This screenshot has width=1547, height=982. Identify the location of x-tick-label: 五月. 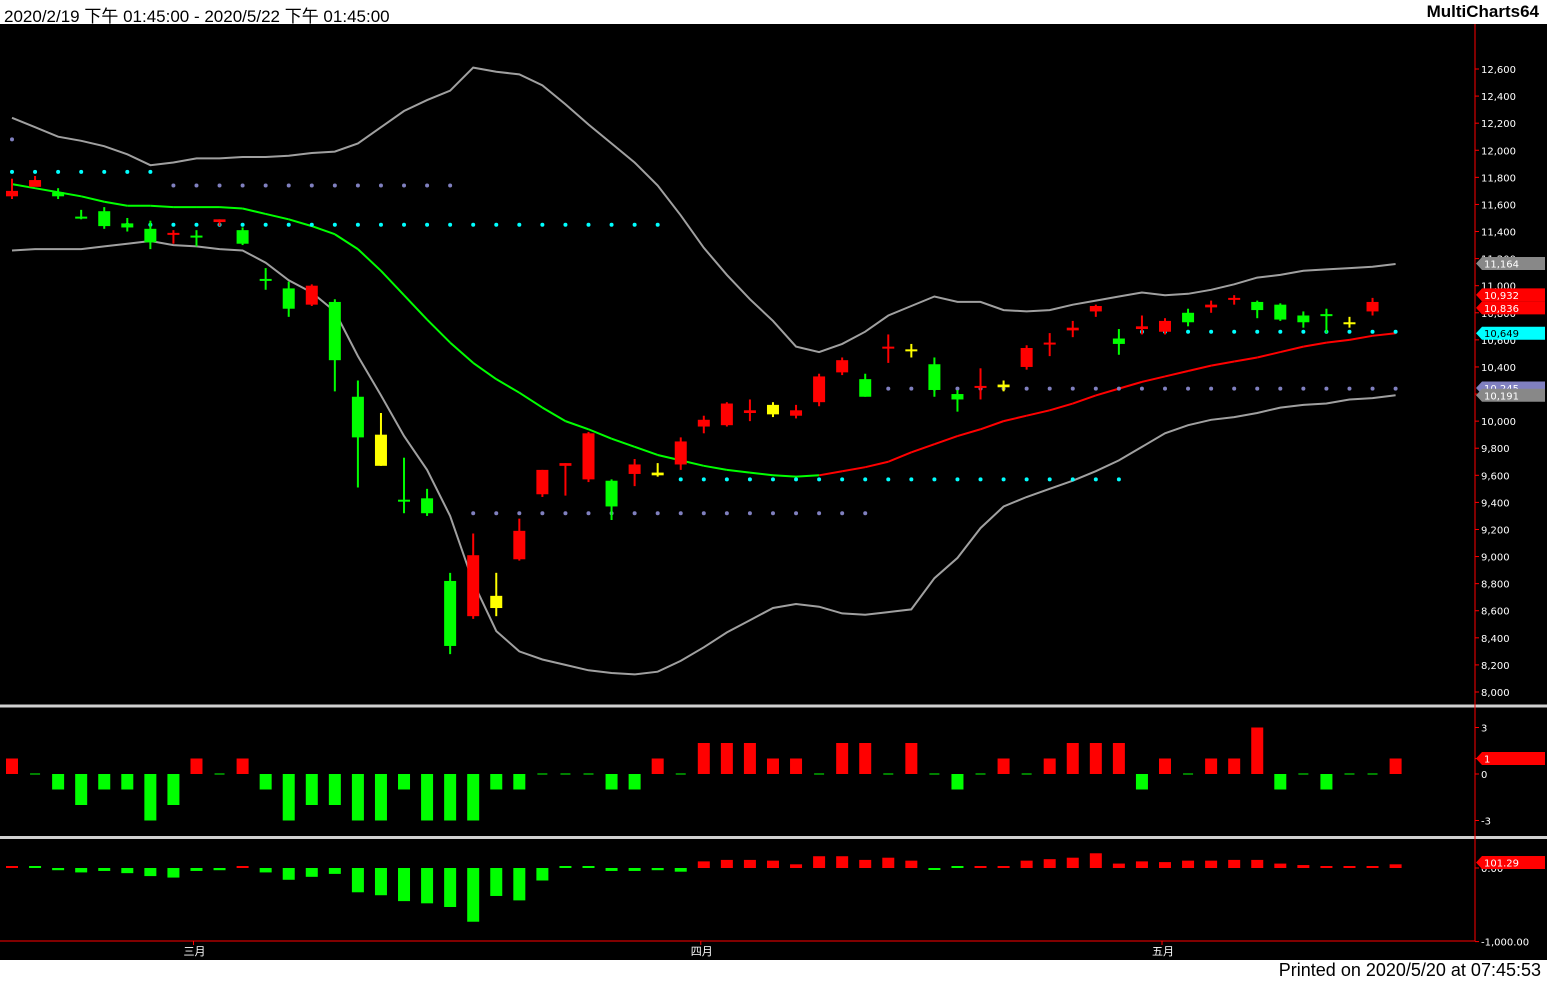
(1163, 951).